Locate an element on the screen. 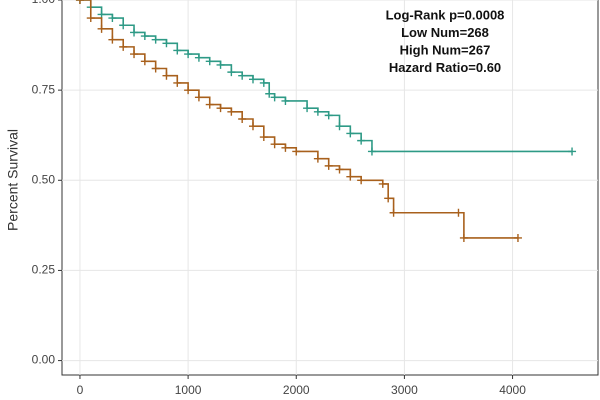 This screenshot has height=400, width=600. x-tick-label: 2000 is located at coordinates (296, 390).